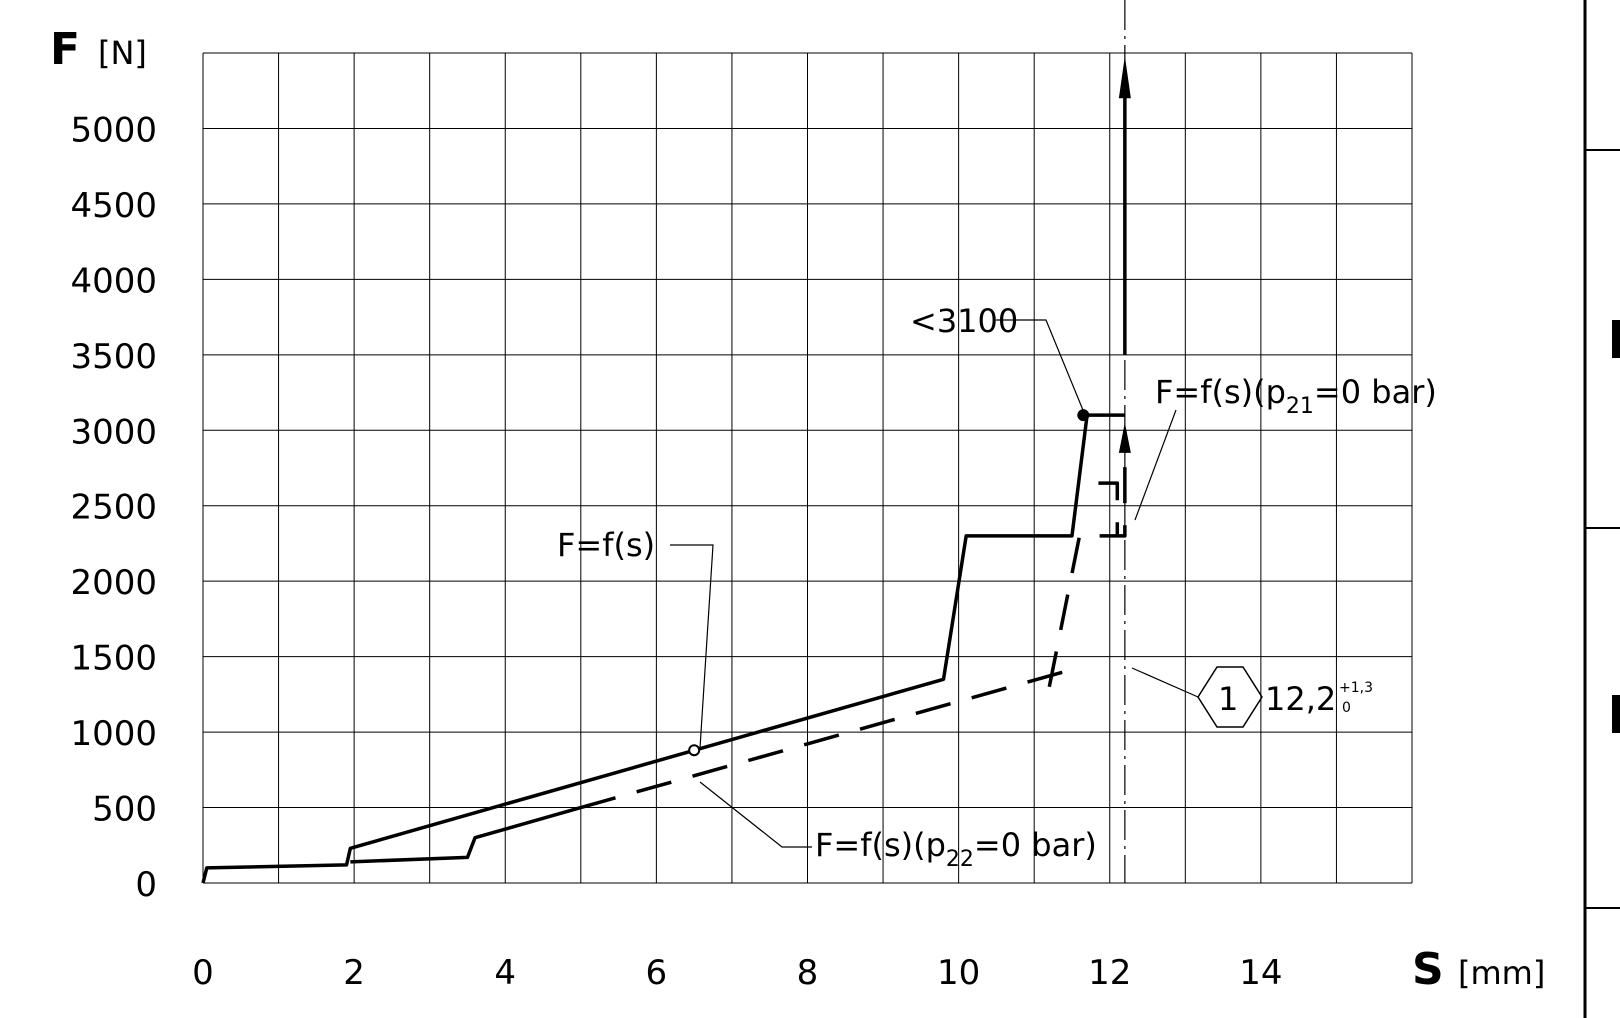 The image size is (1620, 1018). I want to click on title-block-frame, so click(1601, 509).